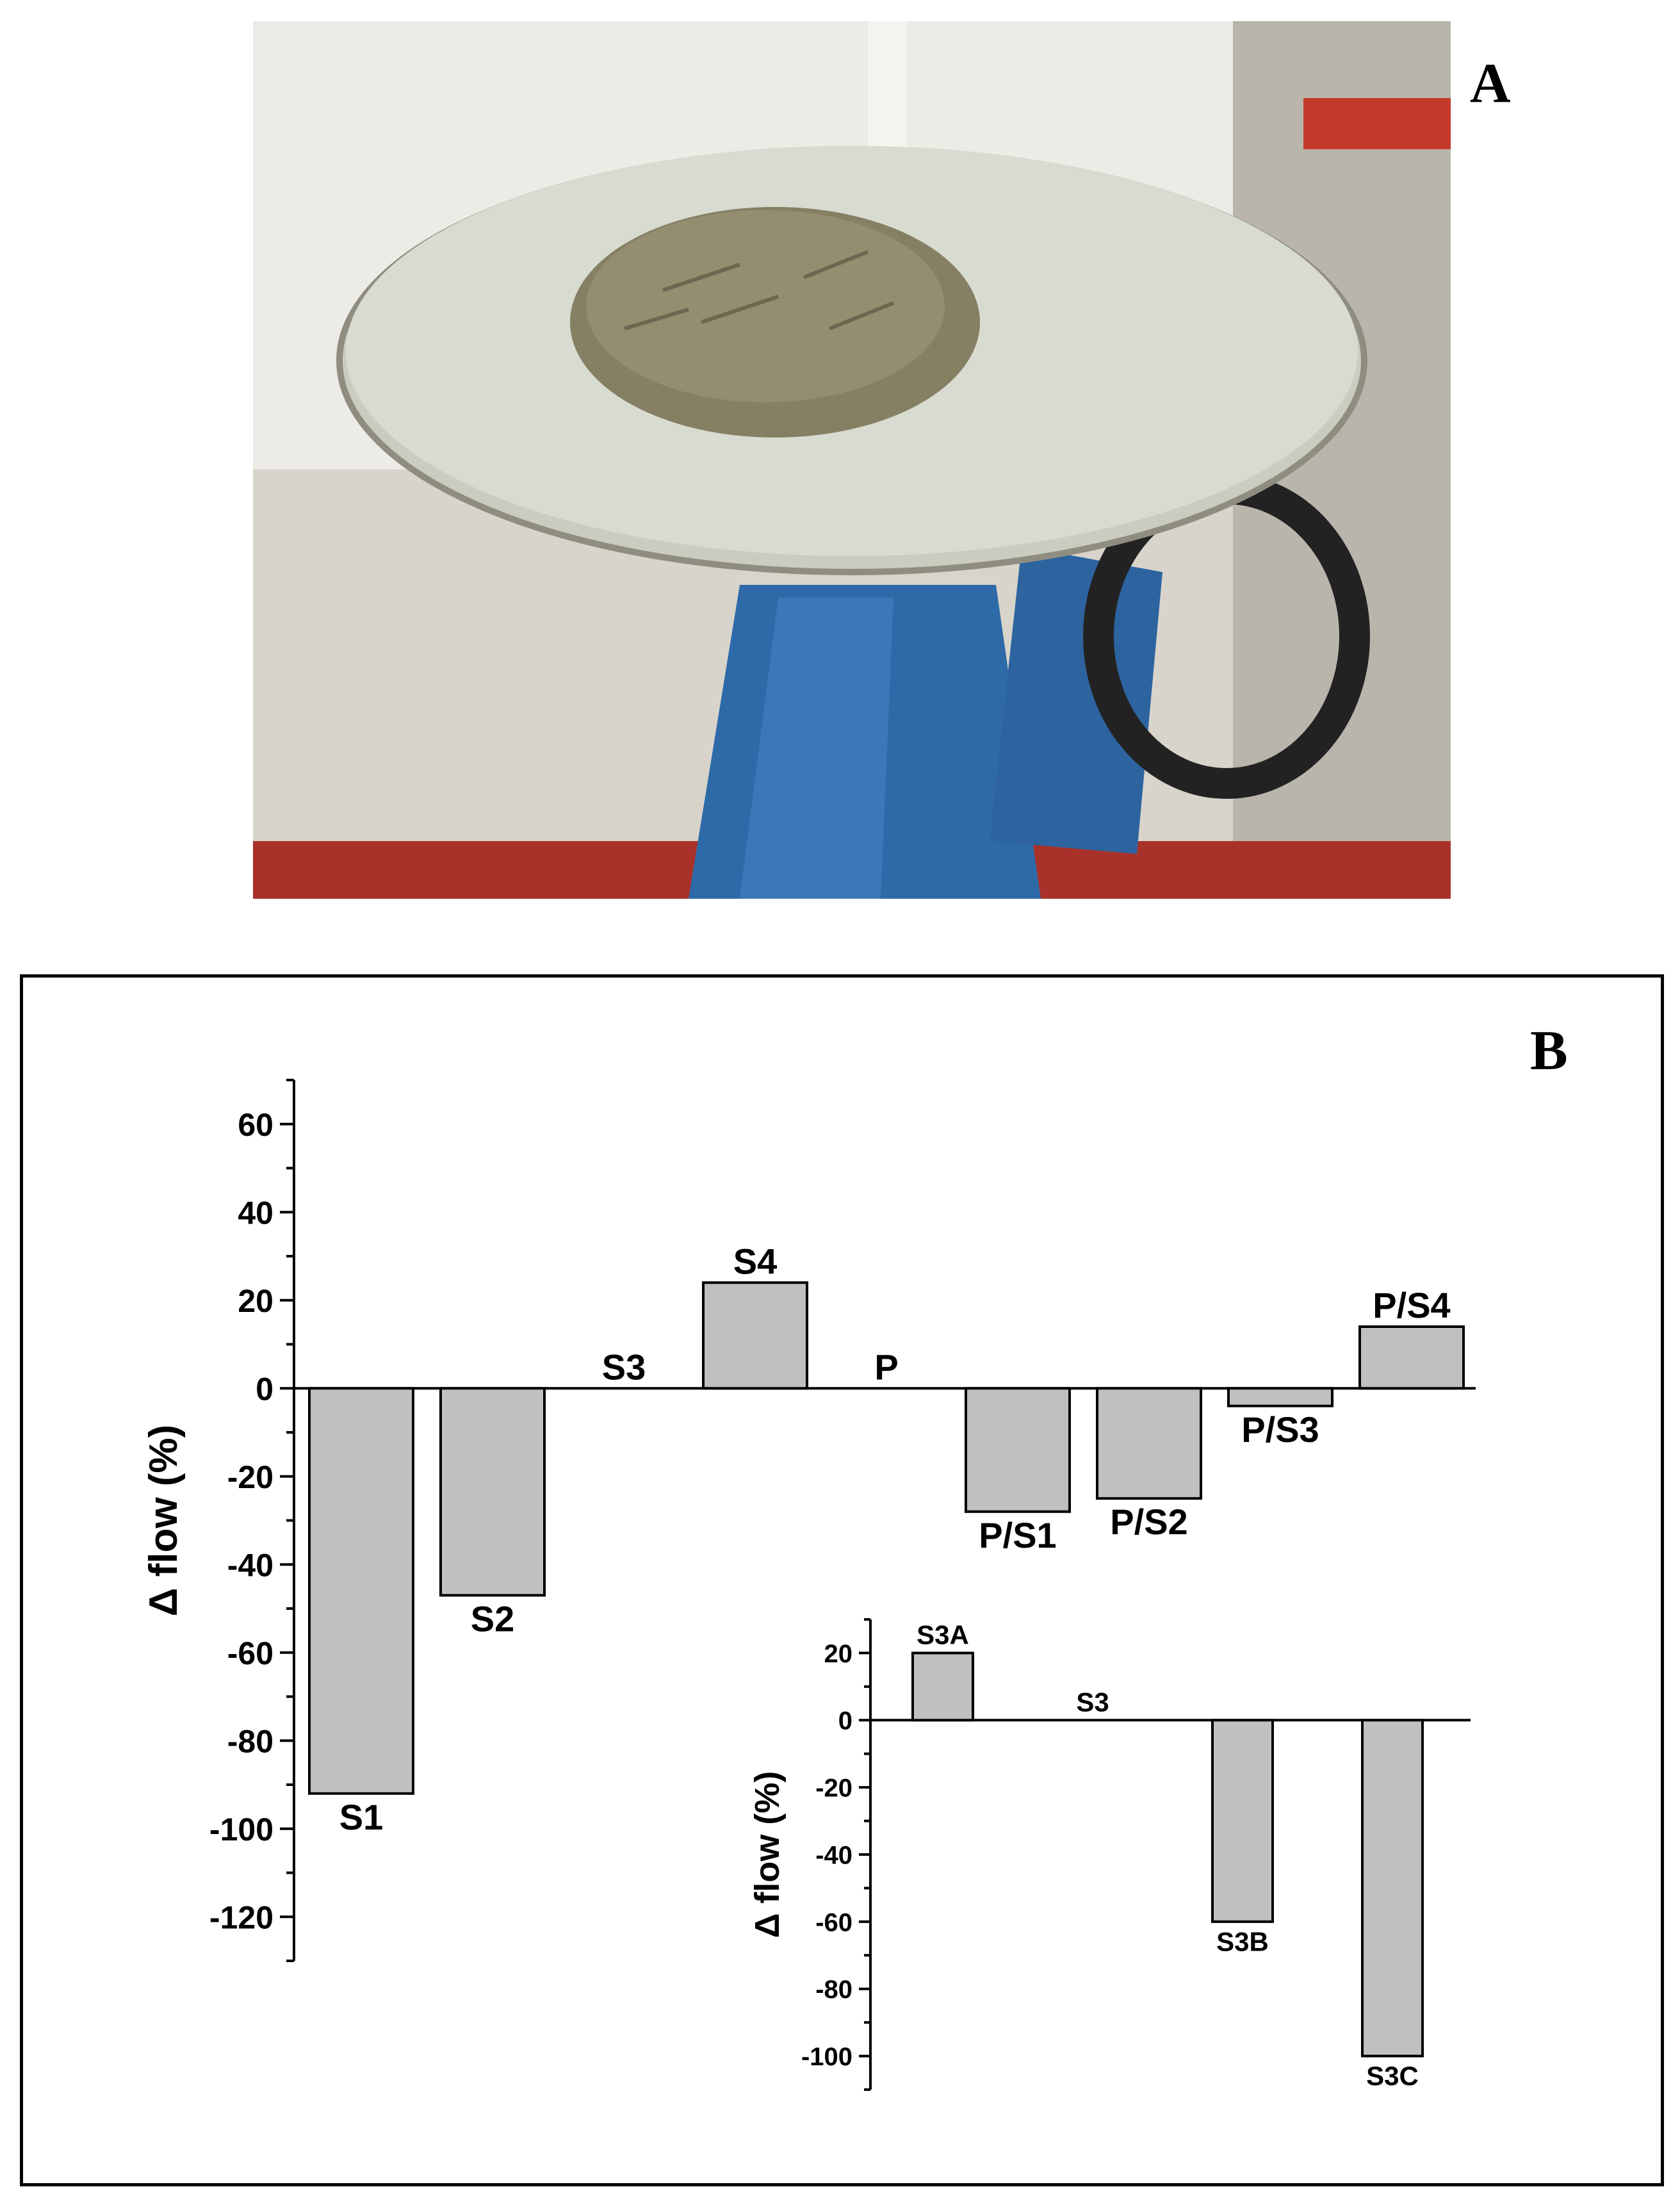  Describe the element at coordinates (1411, 1305) in the screenshot. I see `bar-label: P/S4` at that location.